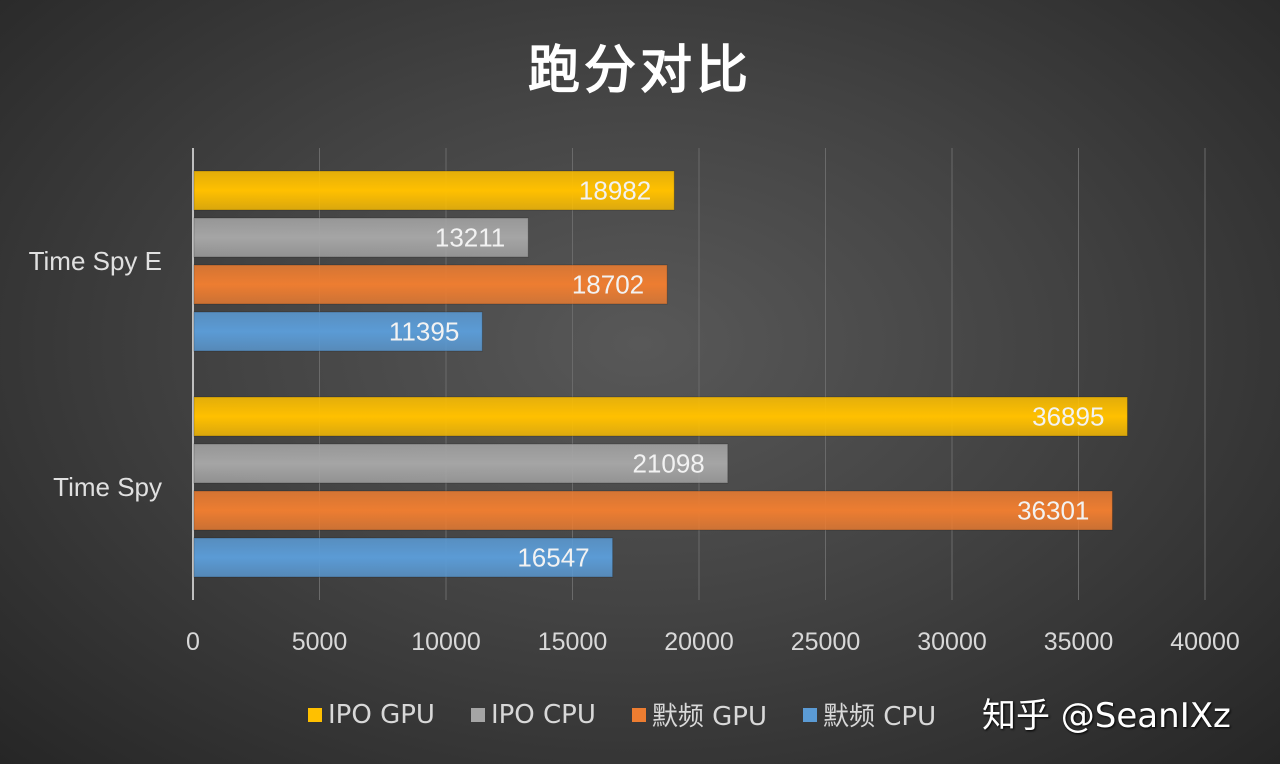 Image resolution: width=1280 pixels, height=764 pixels. What do you see at coordinates (1053, 511) in the screenshot?
I see `data-label: 36301` at bounding box center [1053, 511].